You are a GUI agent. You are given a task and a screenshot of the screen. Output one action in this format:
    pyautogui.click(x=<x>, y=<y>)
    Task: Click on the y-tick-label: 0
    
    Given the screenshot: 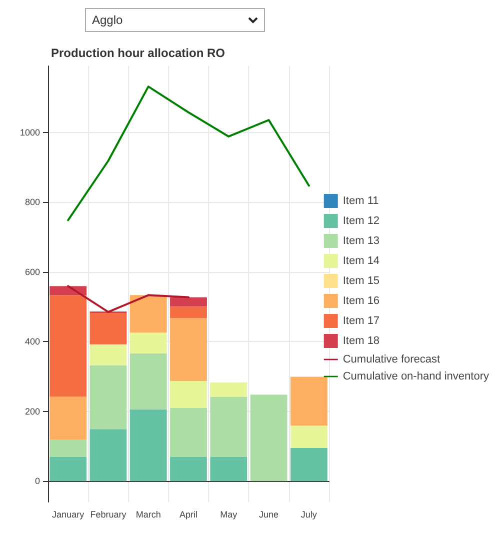 What is the action you would take?
    pyautogui.click(x=37, y=481)
    